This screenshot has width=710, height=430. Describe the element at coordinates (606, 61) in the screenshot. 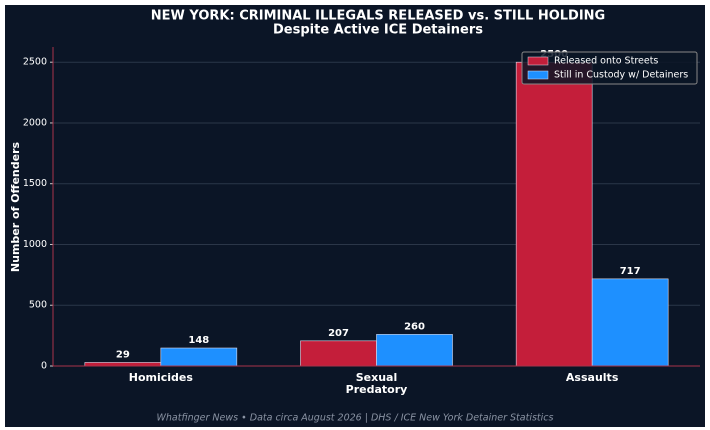

I see `legend-label: Released onto Streets` at that location.